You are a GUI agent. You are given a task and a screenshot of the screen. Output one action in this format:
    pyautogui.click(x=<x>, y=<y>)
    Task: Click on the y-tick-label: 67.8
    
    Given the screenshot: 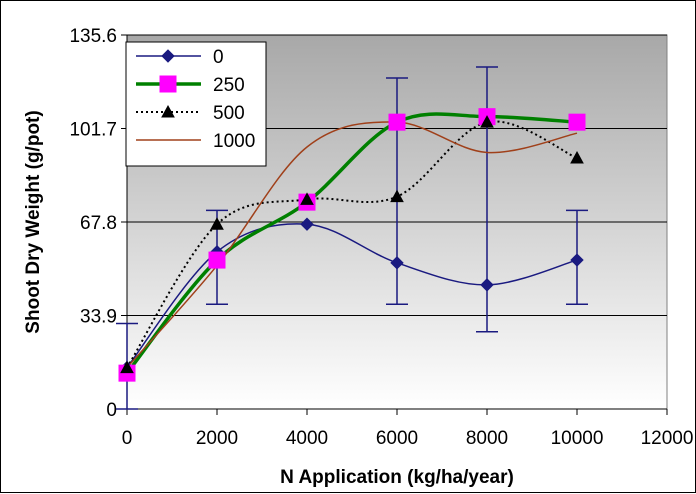 What is the action you would take?
    pyautogui.click(x=98, y=223)
    